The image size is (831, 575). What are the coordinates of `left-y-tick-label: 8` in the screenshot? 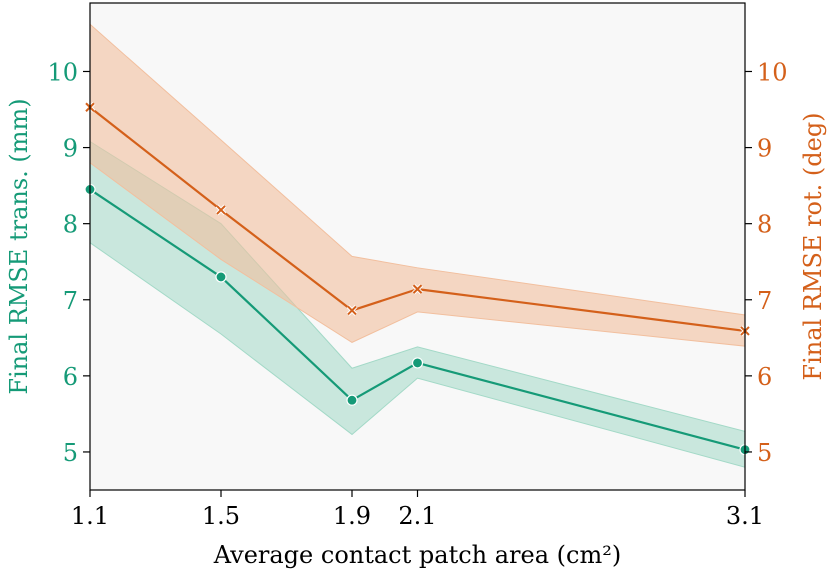 It's located at (70, 225).